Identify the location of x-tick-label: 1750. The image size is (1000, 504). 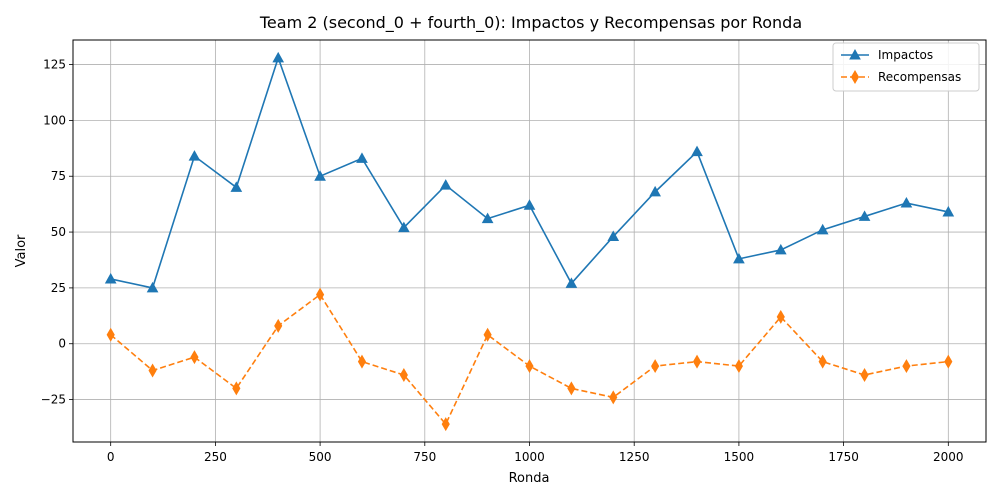
(843, 457).